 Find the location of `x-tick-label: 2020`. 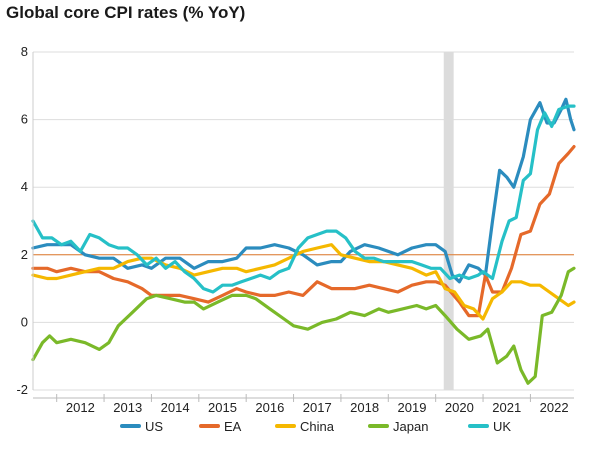

x-tick-label: 2020 is located at coordinates (459, 407).